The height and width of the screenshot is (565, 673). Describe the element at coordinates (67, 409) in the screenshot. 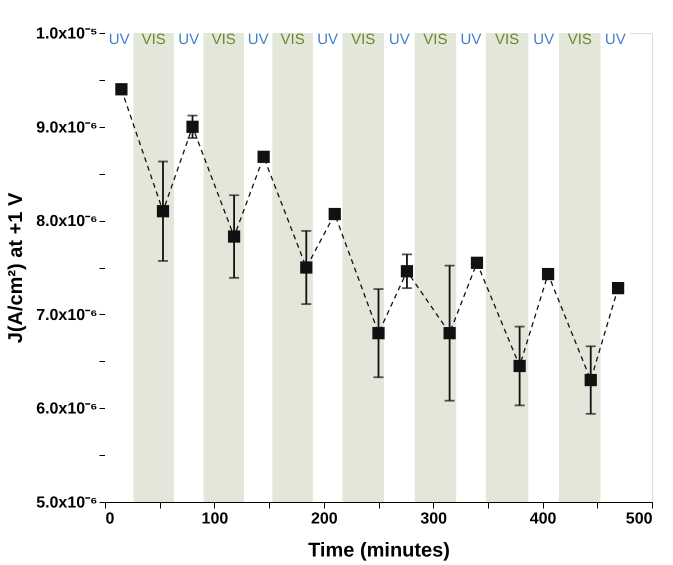

I see `y-tick-label: 6.0x10⁻⁶` at that location.